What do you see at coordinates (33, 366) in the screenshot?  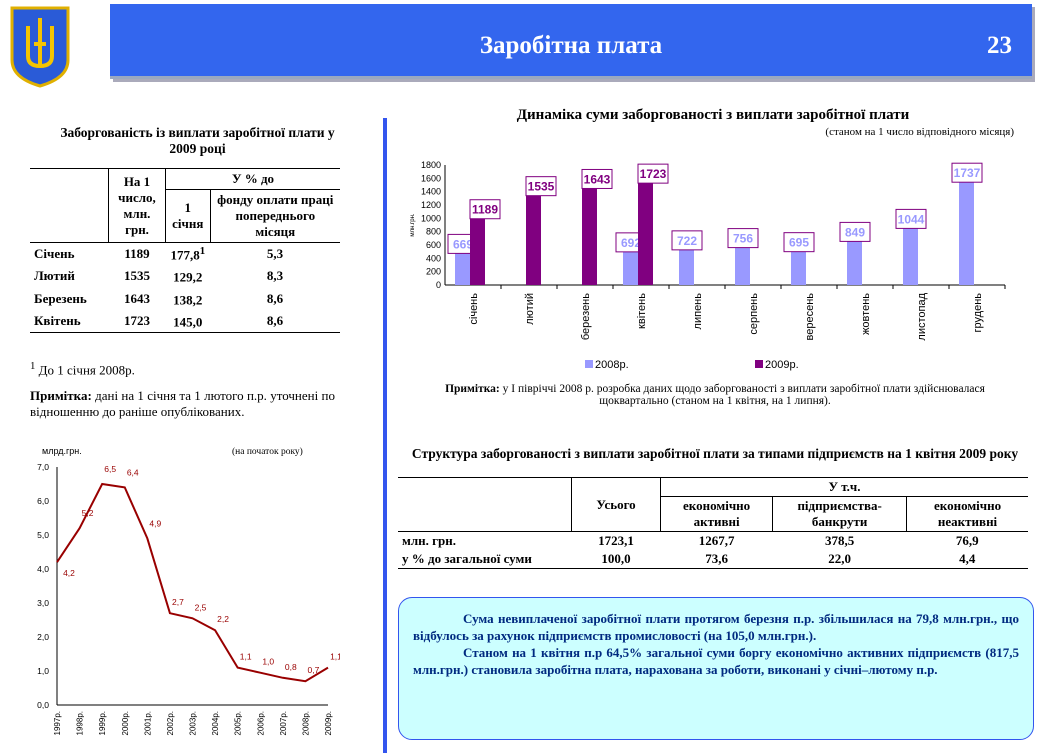 I see `footnote-mark: 1` at bounding box center [33, 366].